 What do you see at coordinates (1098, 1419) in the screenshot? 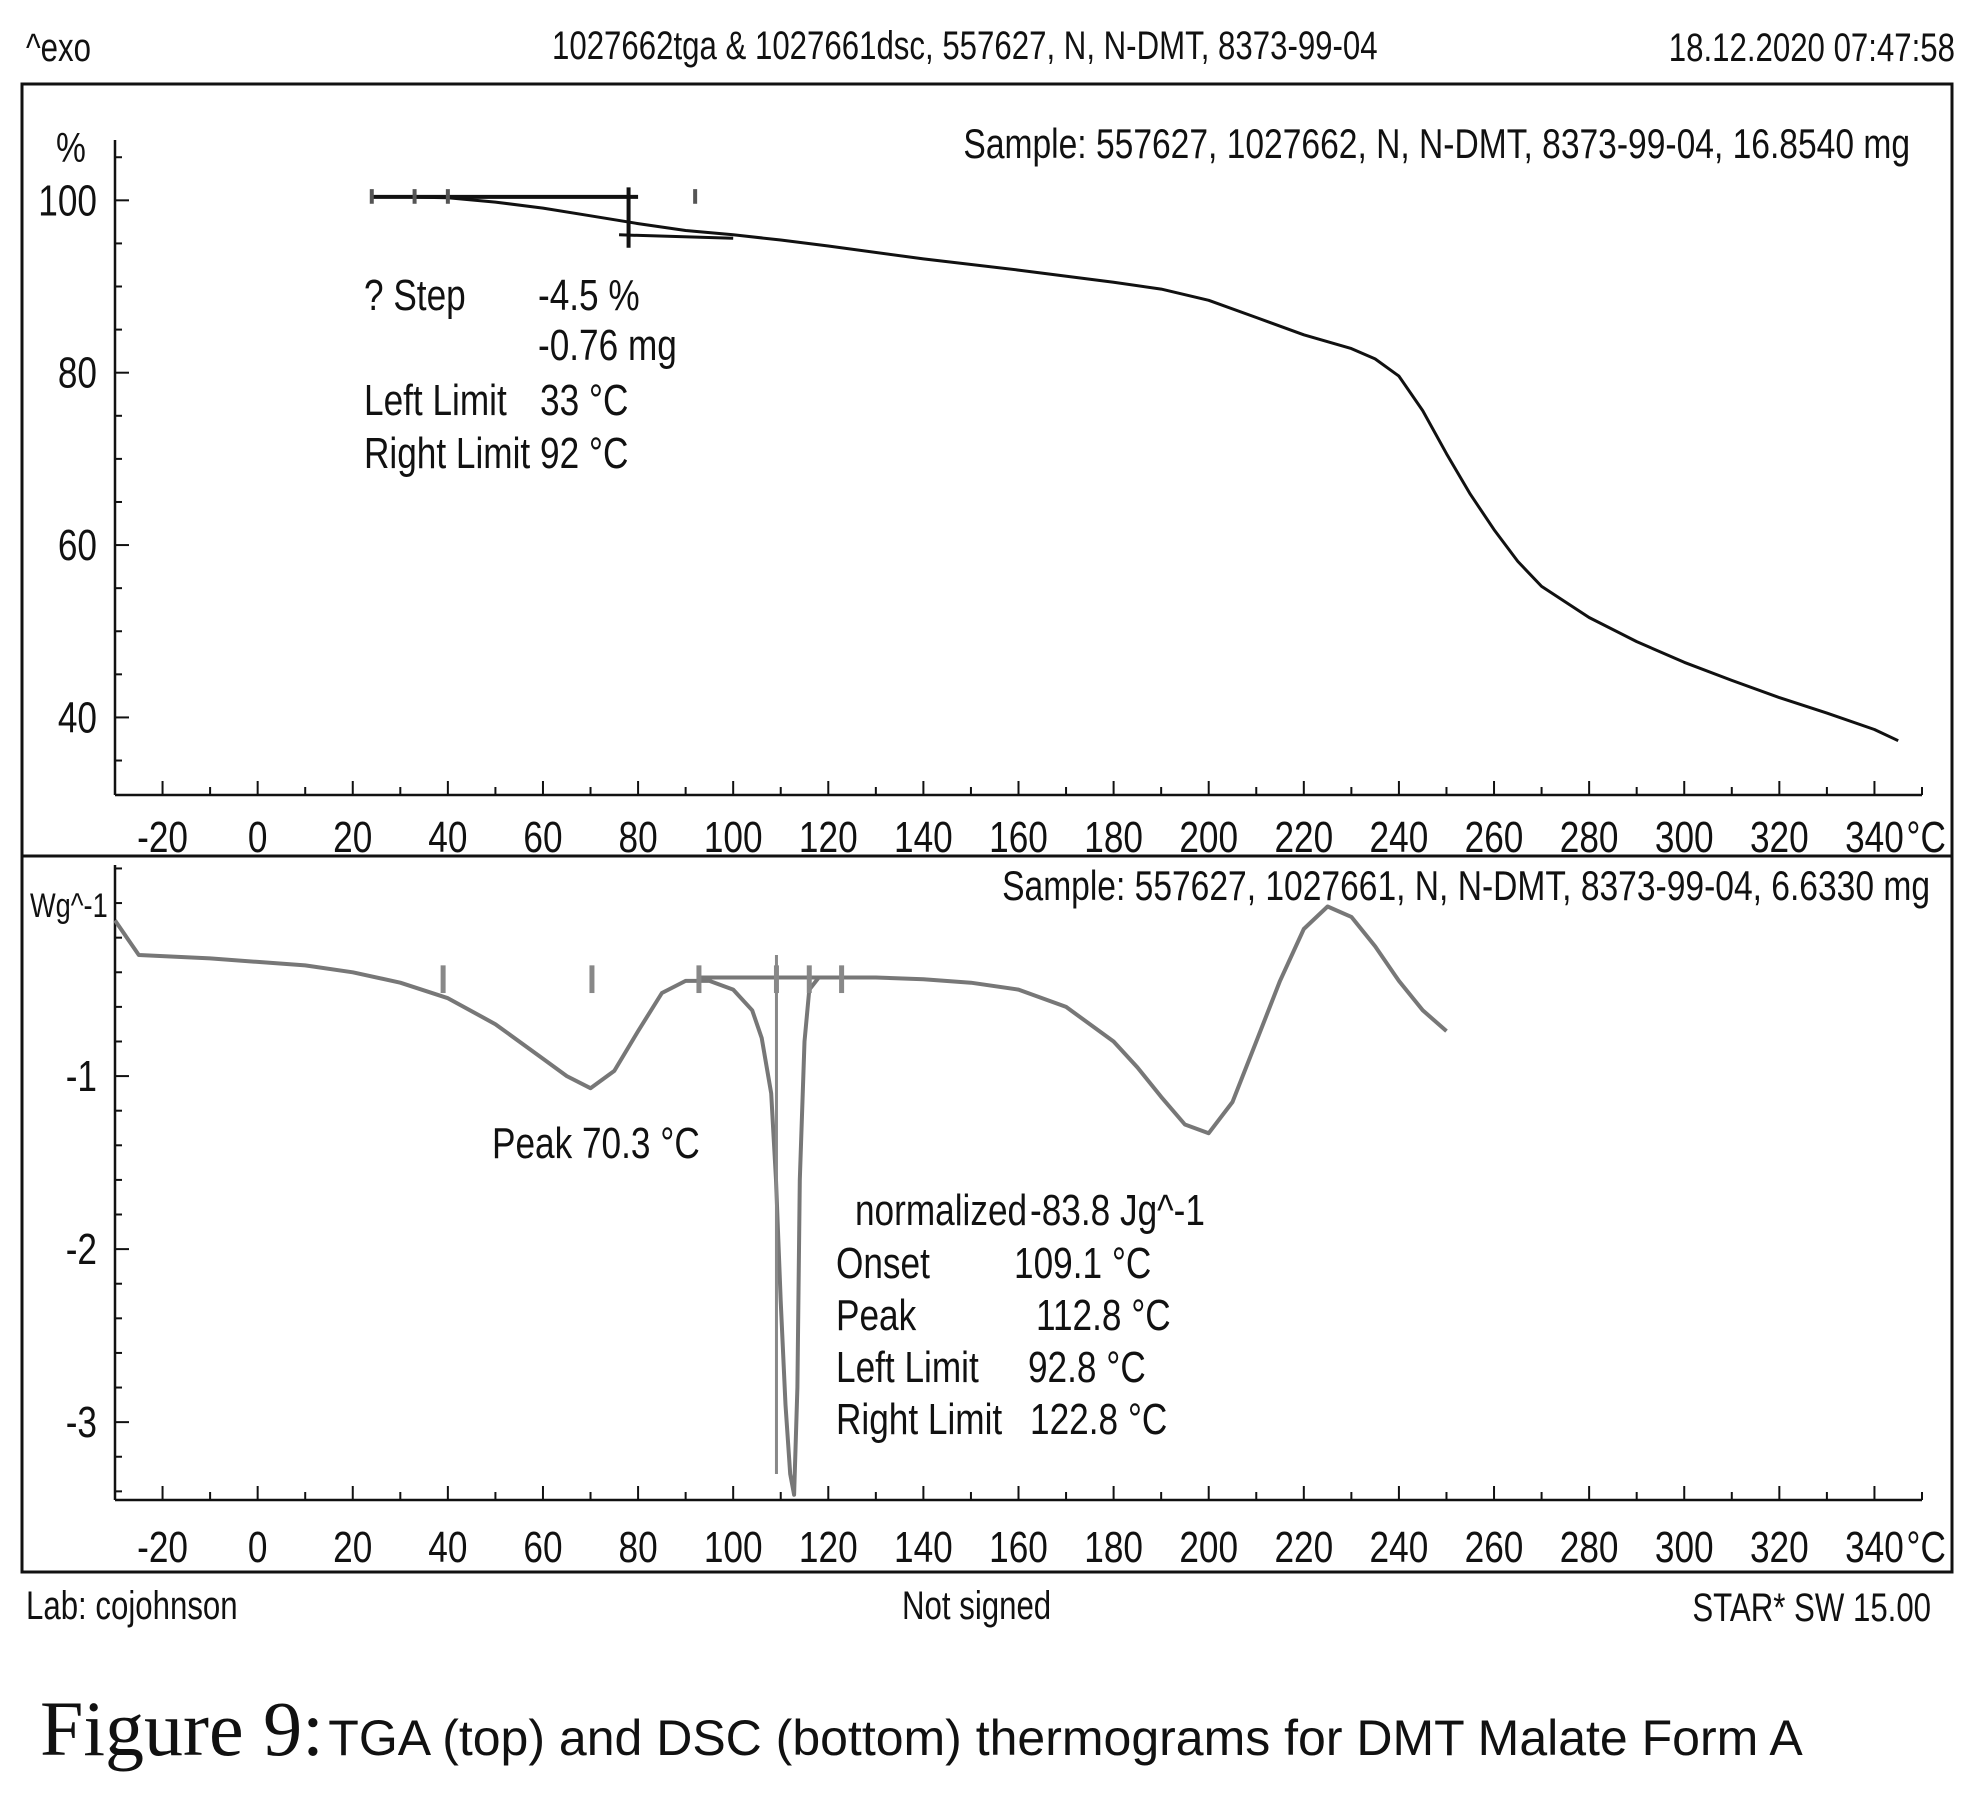
I see `annotation-value: 122.8 °C` at bounding box center [1098, 1419].